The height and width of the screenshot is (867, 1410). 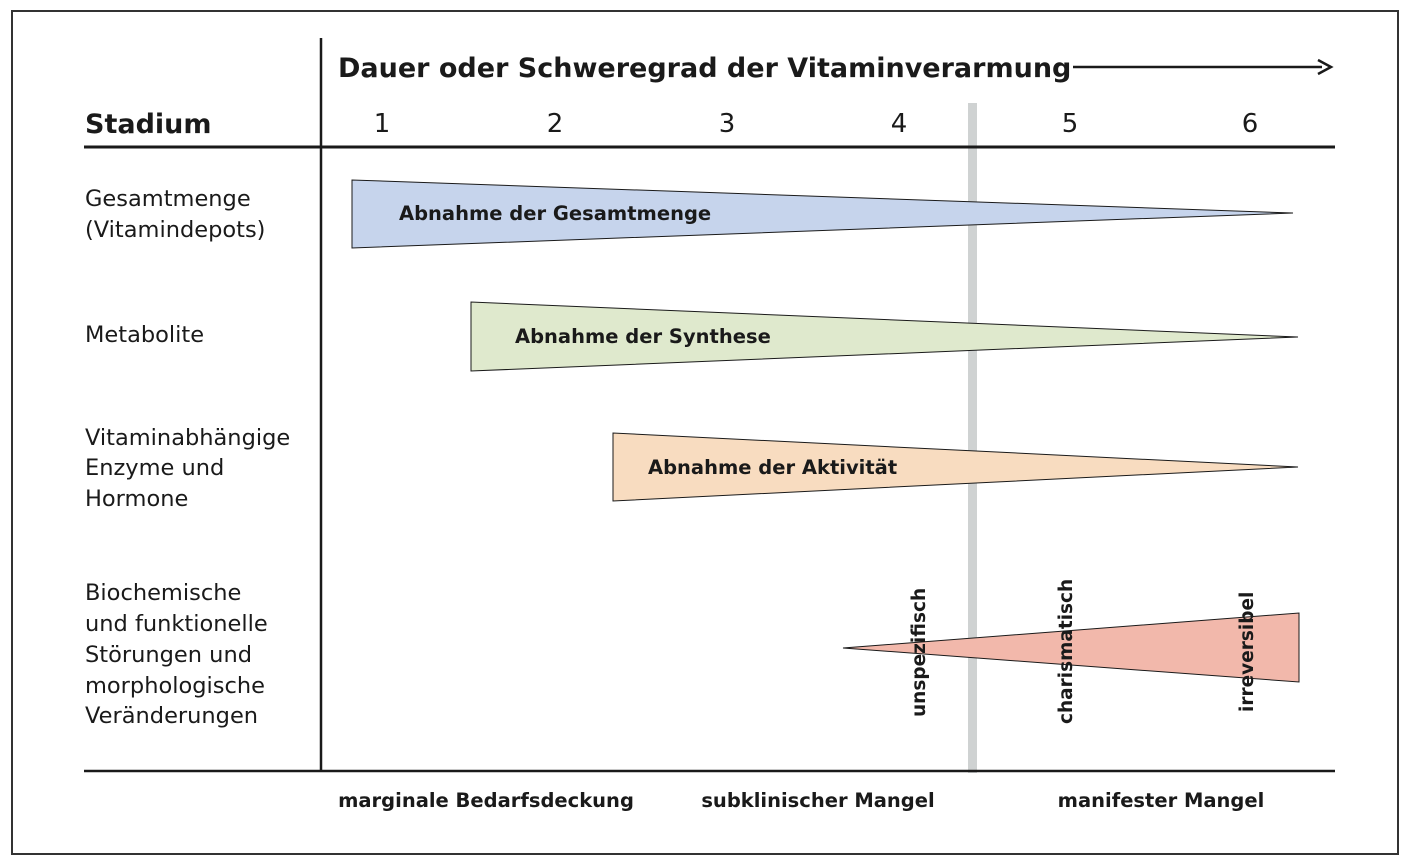 What do you see at coordinates (1247, 652) in the screenshot?
I see `vertical-label-irreversible: irreversibel` at bounding box center [1247, 652].